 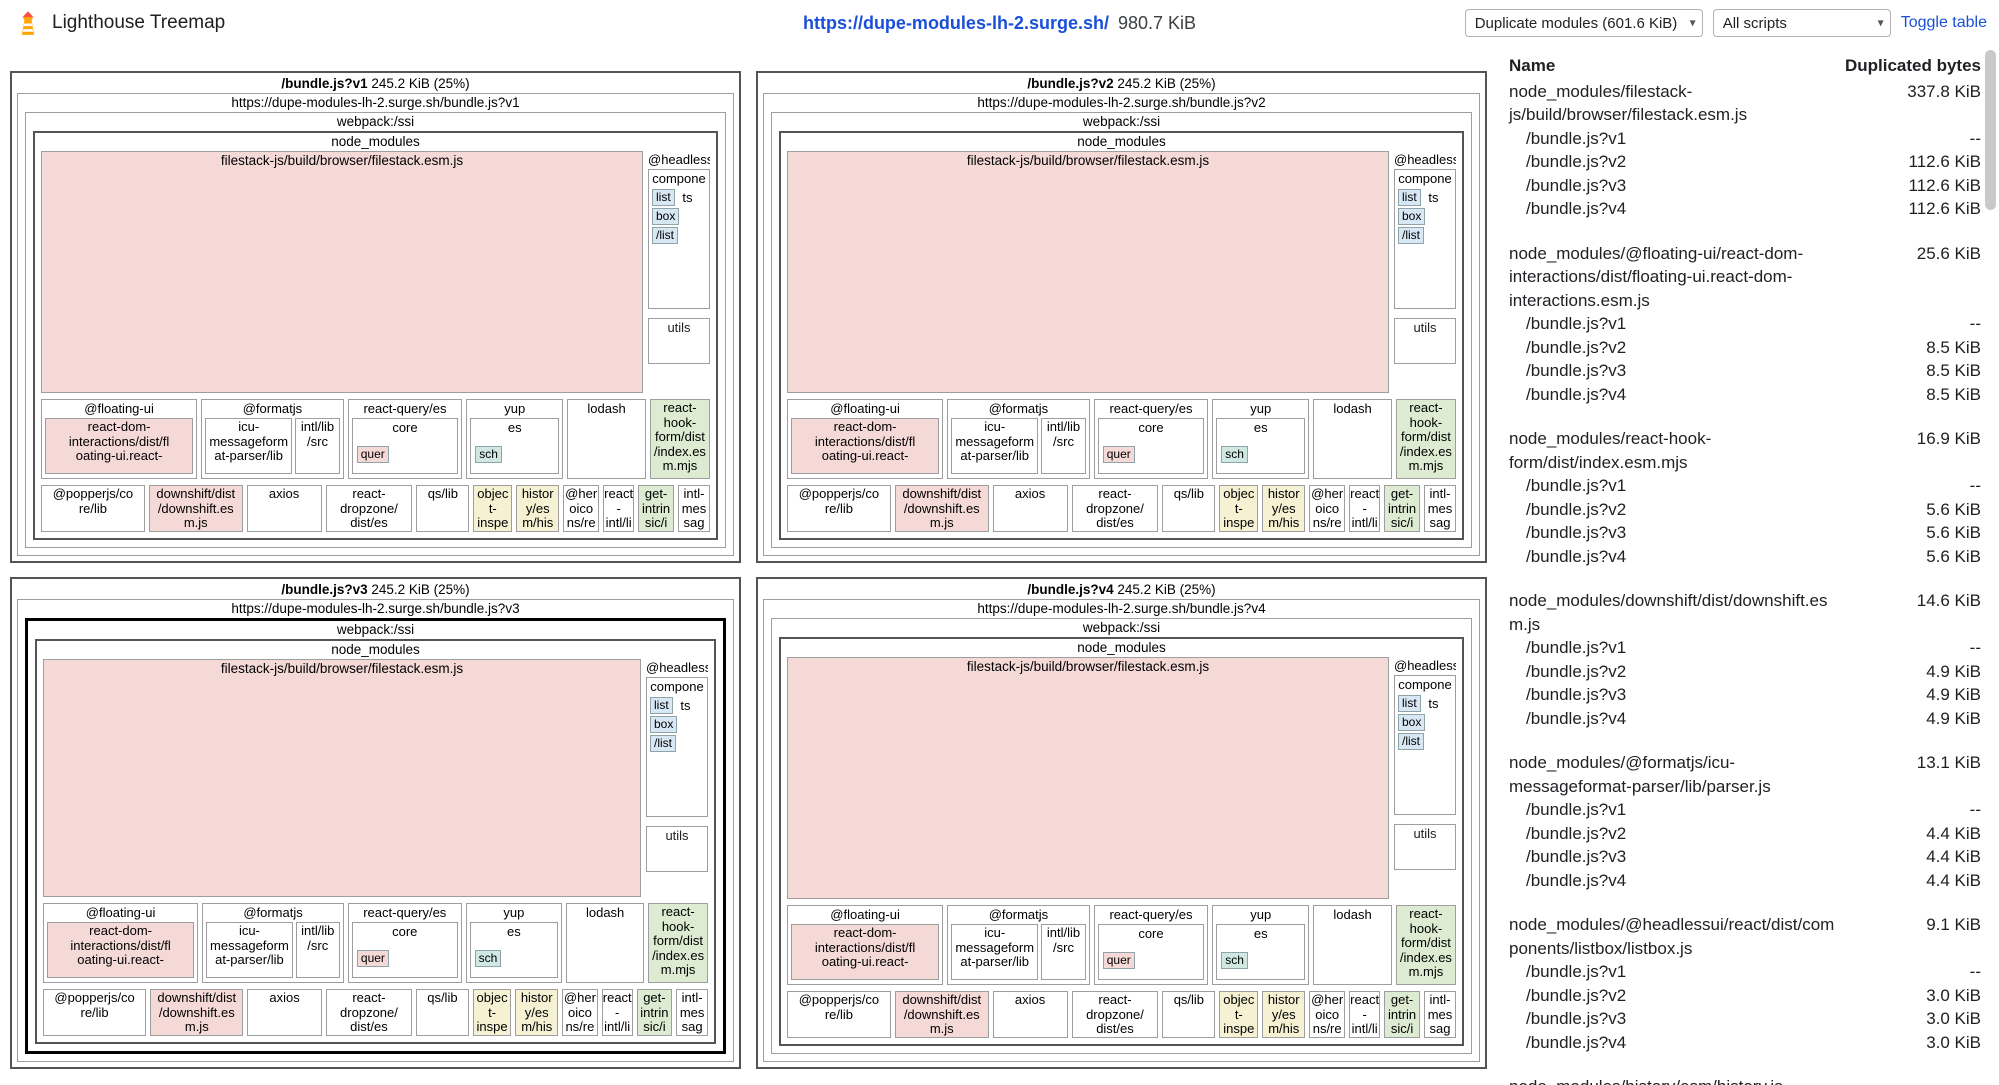 What do you see at coordinates (955, 22) in the screenshot?
I see `analyzed-url-link: https://dupe-modules-lh-2.surge.sh/` at bounding box center [955, 22].